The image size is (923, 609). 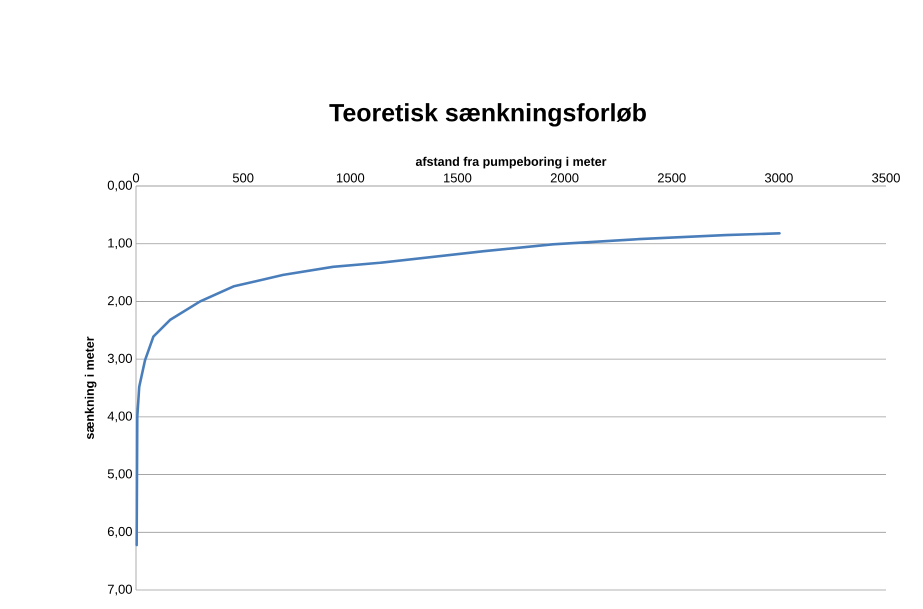 I want to click on x-tick-label: 1500, so click(x=458, y=177).